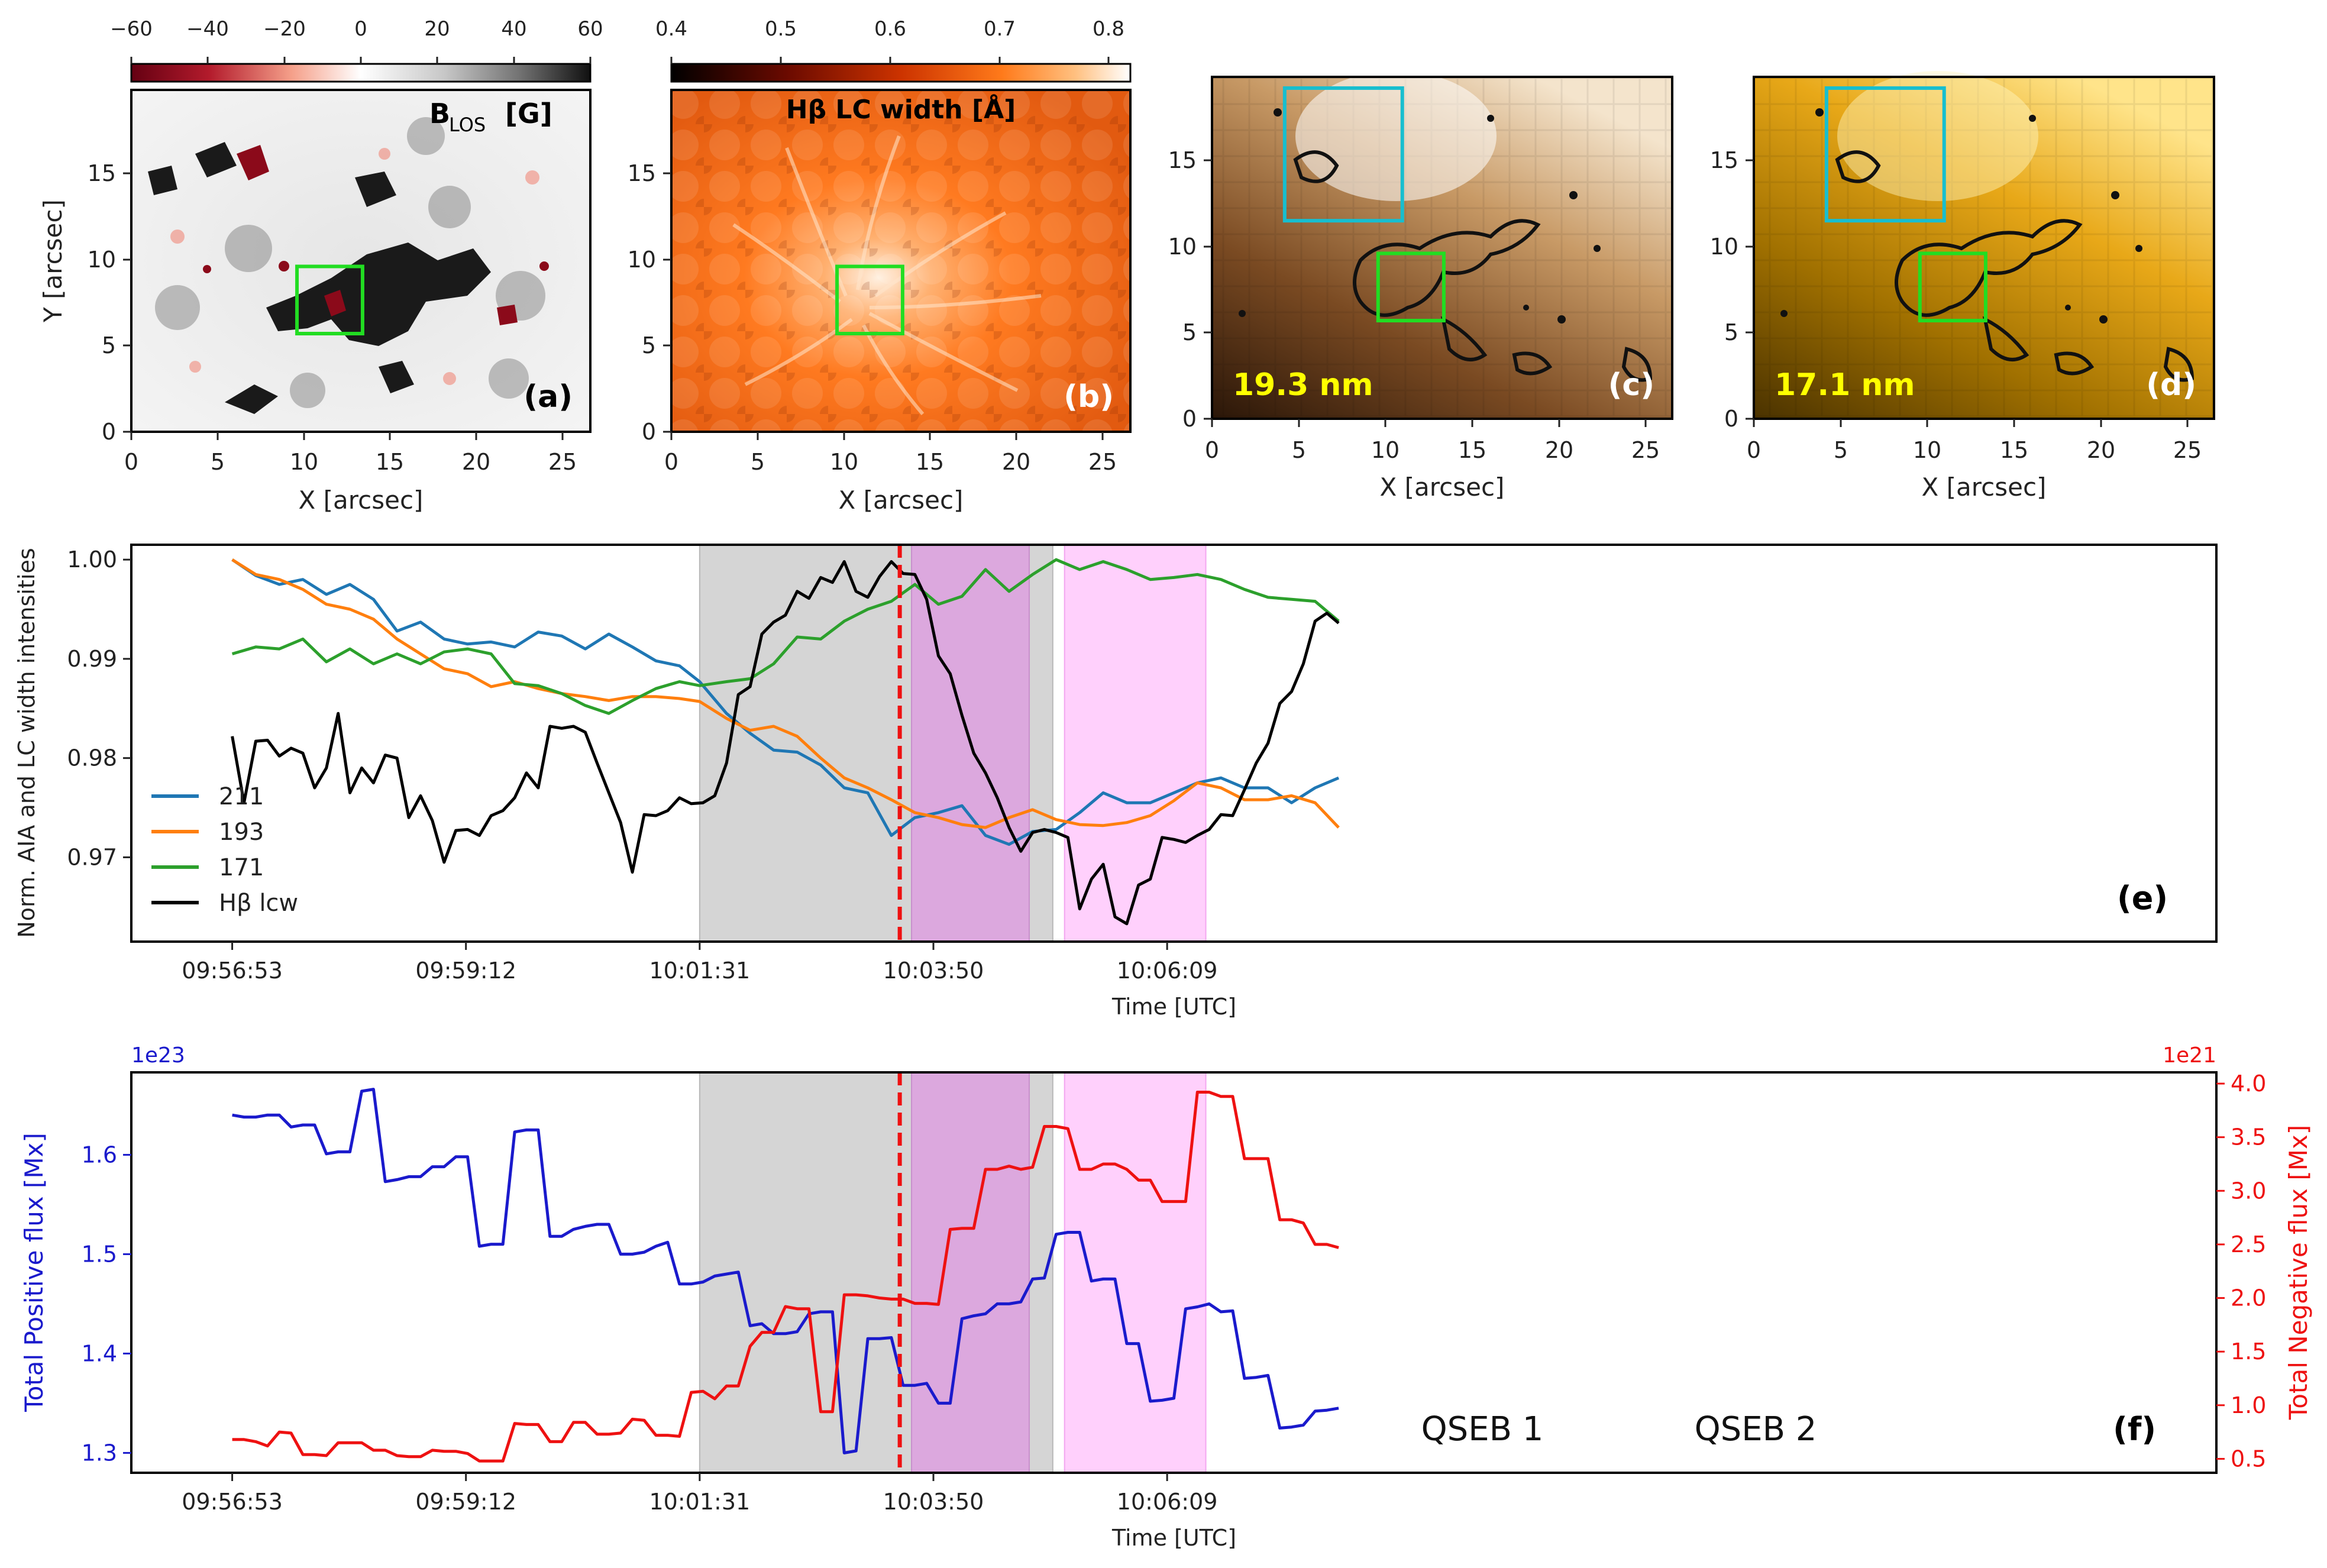 This screenshot has width=2327, height=1568. I want to click on colorbar-b-ticks: 0.4 0.5 0.6 0.7 0.8, so click(889, 29).